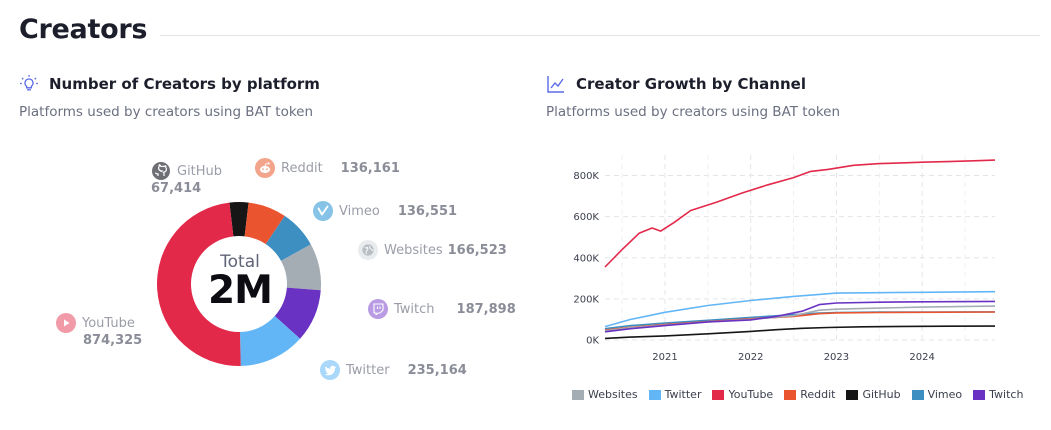  I want to click on github-icon, so click(161, 171).